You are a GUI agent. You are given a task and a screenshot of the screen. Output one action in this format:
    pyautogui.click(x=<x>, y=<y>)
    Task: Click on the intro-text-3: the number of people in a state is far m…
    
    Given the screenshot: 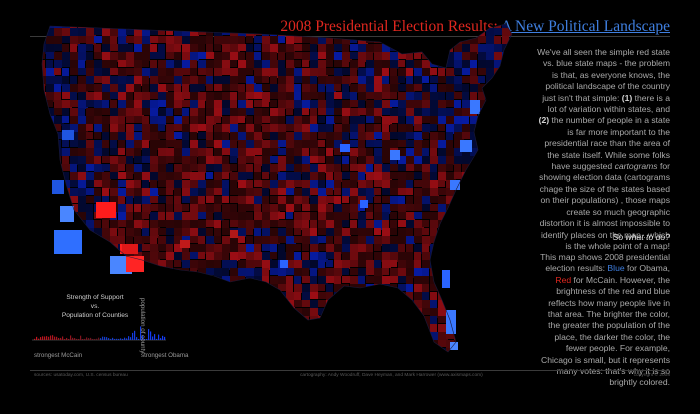 What is the action you would take?
    pyautogui.click(x=607, y=143)
    